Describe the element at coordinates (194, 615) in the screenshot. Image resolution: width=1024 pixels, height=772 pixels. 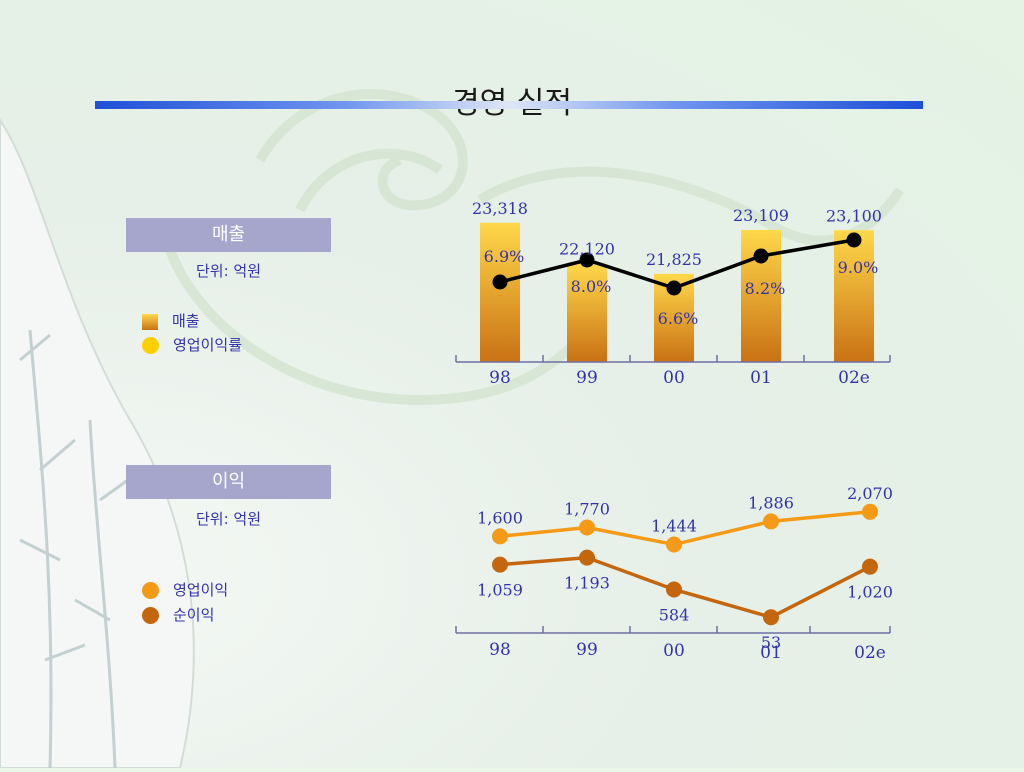
I see `legend-label-net-profit: 순이익` at that location.